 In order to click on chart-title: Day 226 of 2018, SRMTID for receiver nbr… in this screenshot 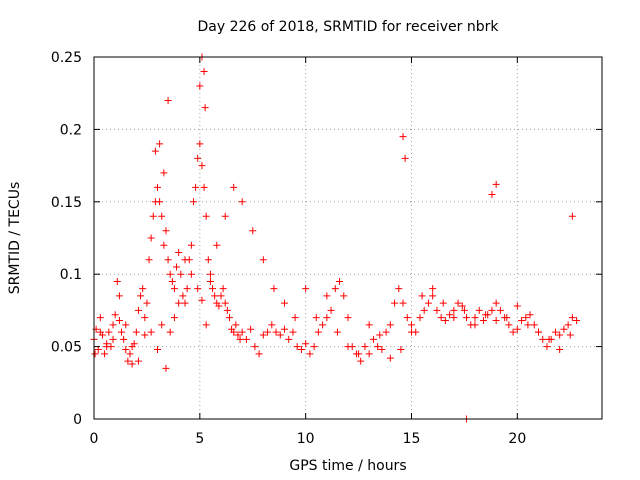, I will do `click(348, 27)`.